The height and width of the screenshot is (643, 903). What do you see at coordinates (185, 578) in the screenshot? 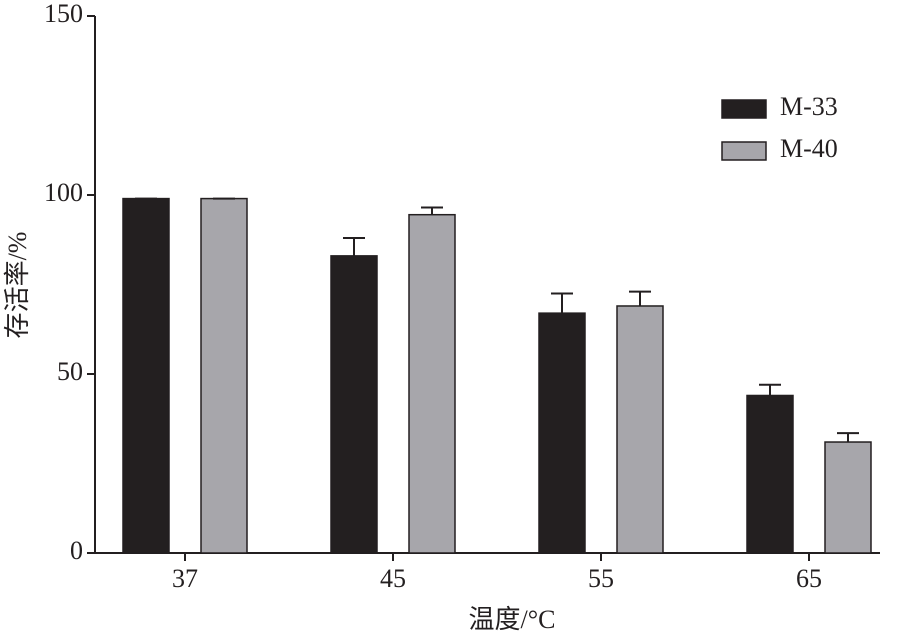
I see `x-tick-label: 37` at bounding box center [185, 578].